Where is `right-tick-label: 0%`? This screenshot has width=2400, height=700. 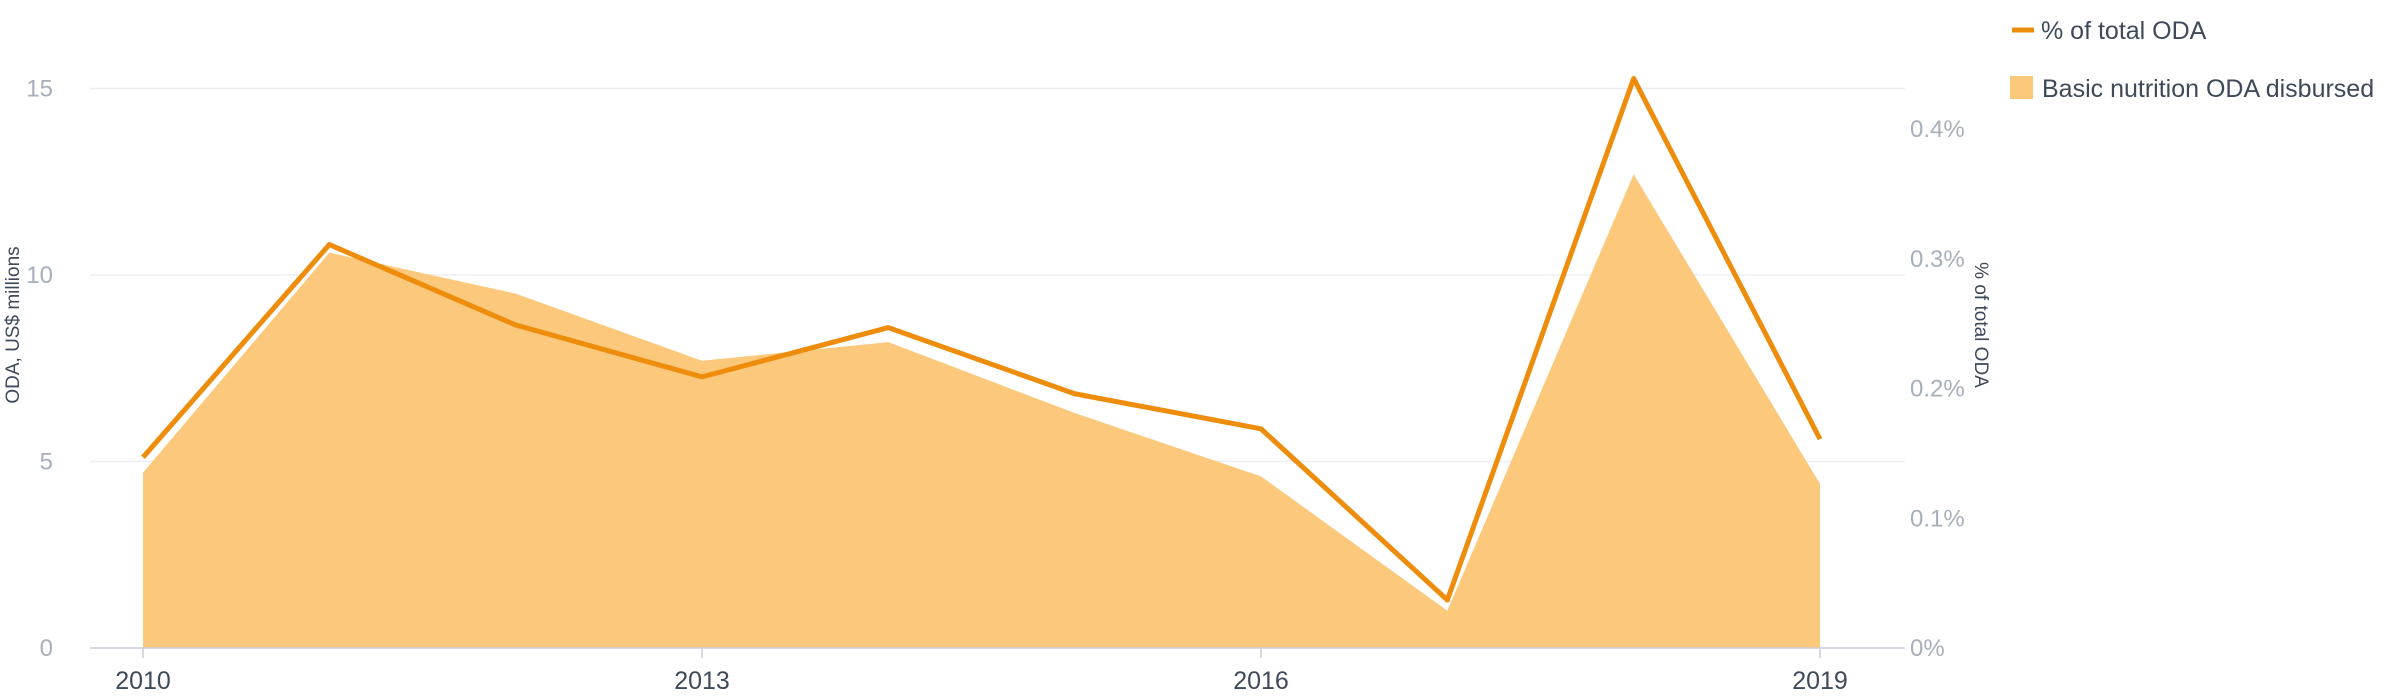
right-tick-label: 0% is located at coordinates (1927, 648).